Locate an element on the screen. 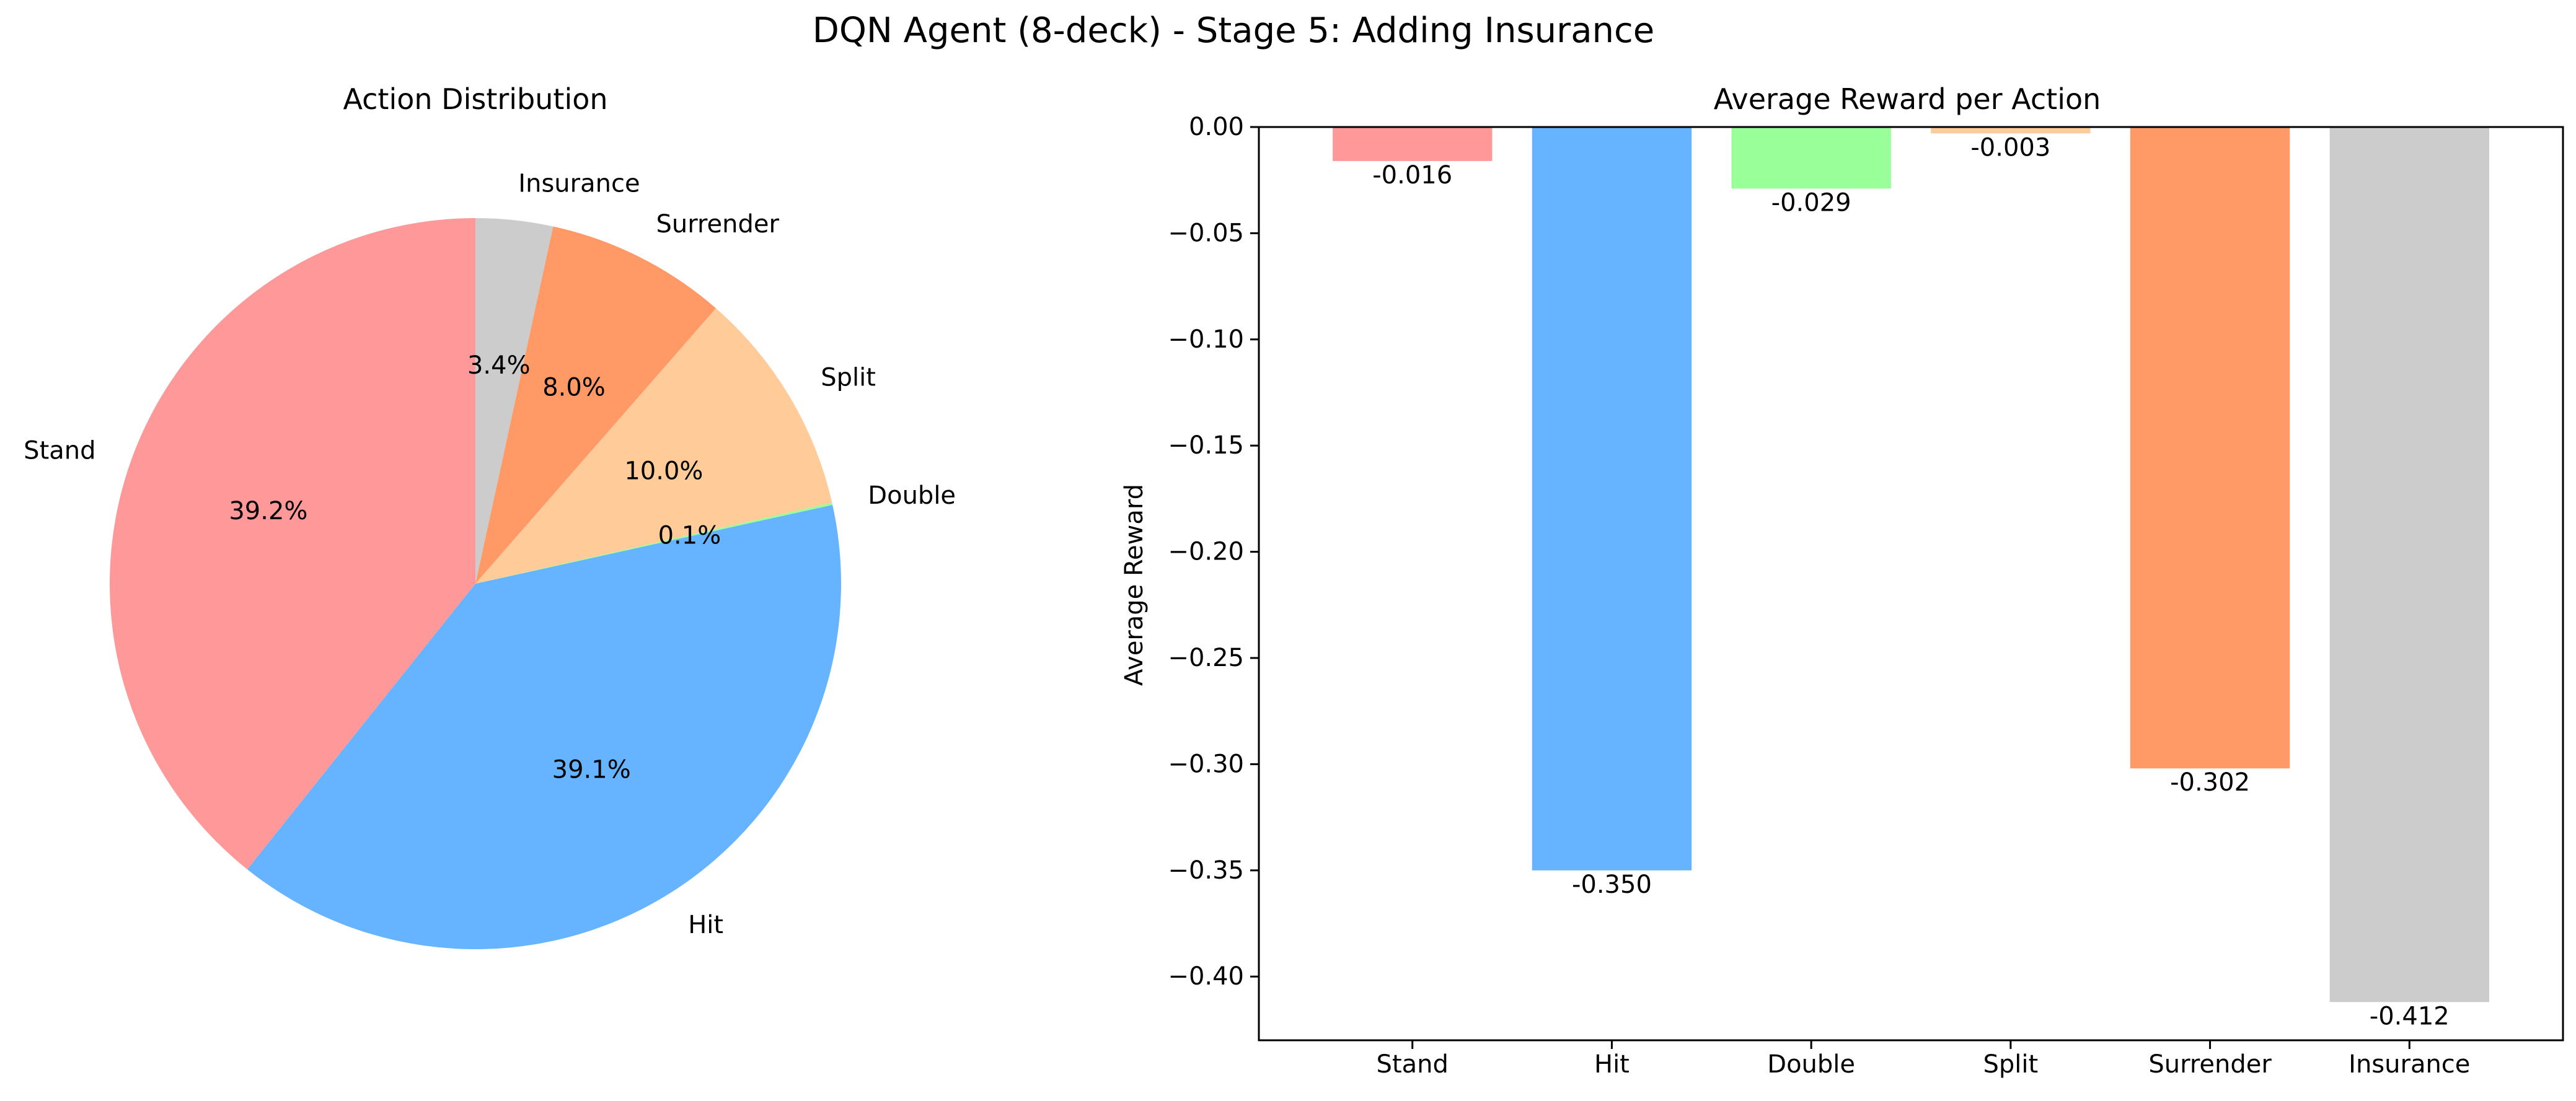 This screenshot has width=2576, height=1101. bar-value-label-stand: -0.016 is located at coordinates (1412, 175).